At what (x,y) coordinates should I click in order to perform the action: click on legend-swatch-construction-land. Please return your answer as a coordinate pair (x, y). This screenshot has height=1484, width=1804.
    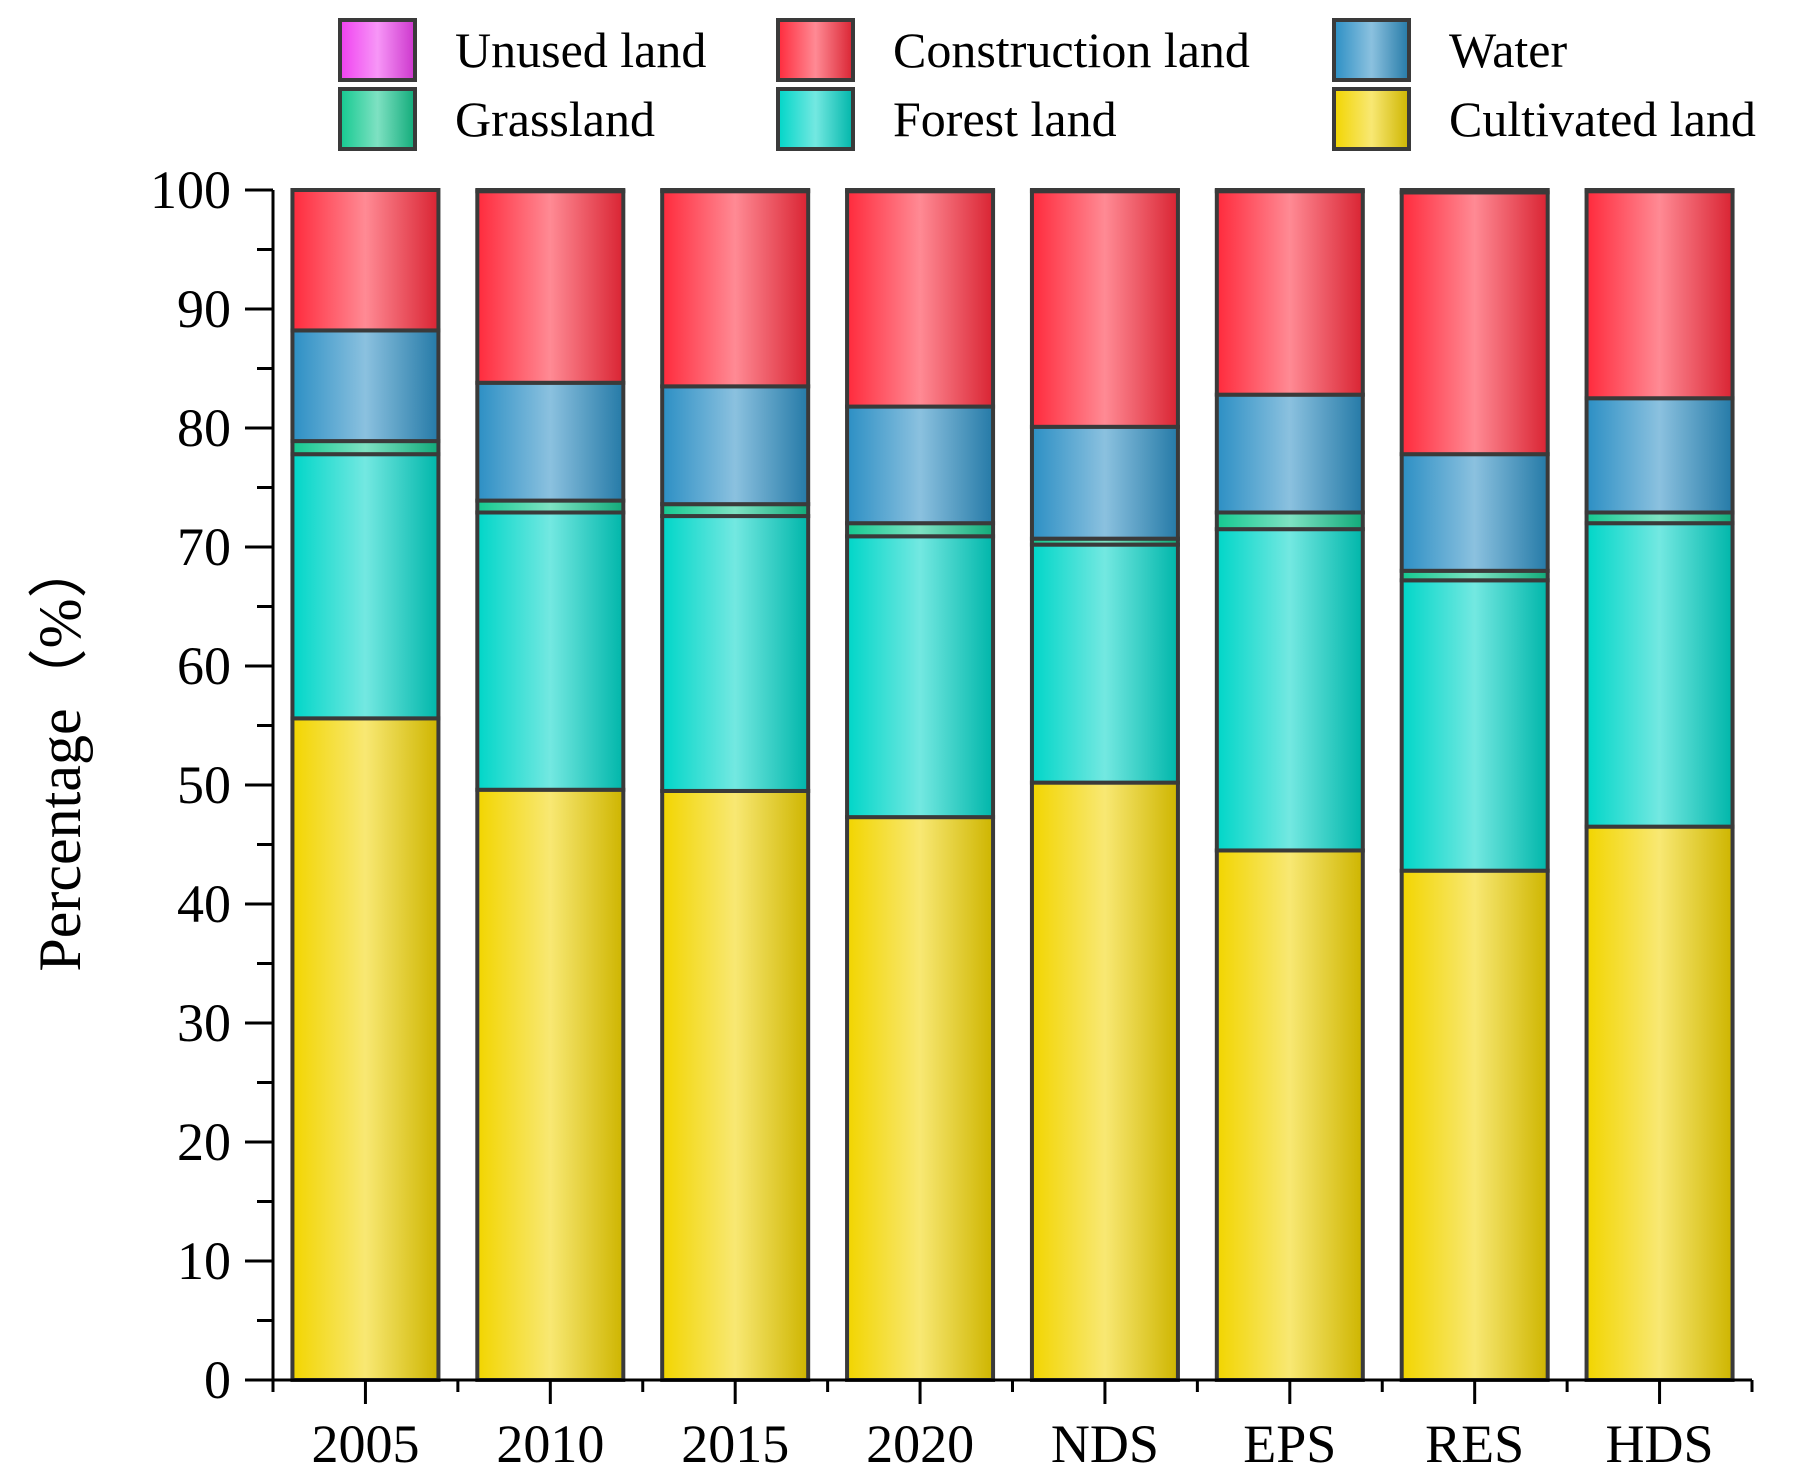
    Looking at the image, I should click on (815, 50).